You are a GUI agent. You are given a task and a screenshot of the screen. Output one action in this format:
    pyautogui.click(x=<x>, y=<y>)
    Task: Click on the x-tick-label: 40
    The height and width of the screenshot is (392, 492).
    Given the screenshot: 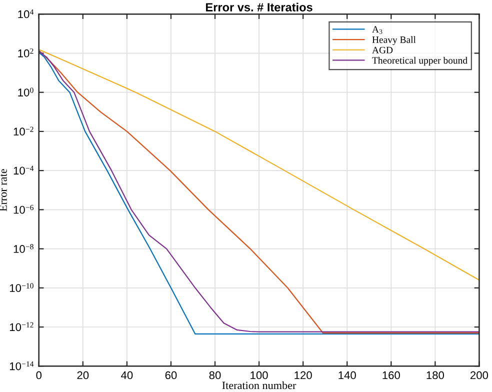 What is the action you would take?
    pyautogui.click(x=127, y=375)
    